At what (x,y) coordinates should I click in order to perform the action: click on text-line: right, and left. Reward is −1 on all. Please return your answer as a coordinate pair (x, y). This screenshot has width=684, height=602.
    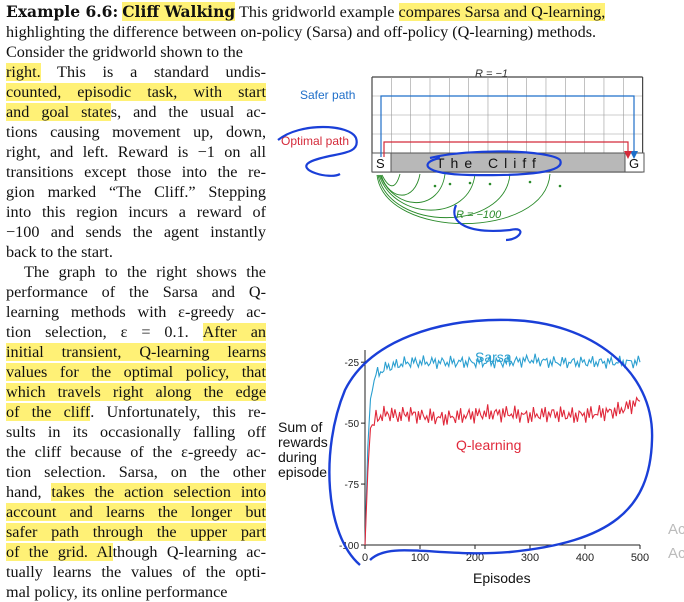
    Looking at the image, I should click on (136, 152).